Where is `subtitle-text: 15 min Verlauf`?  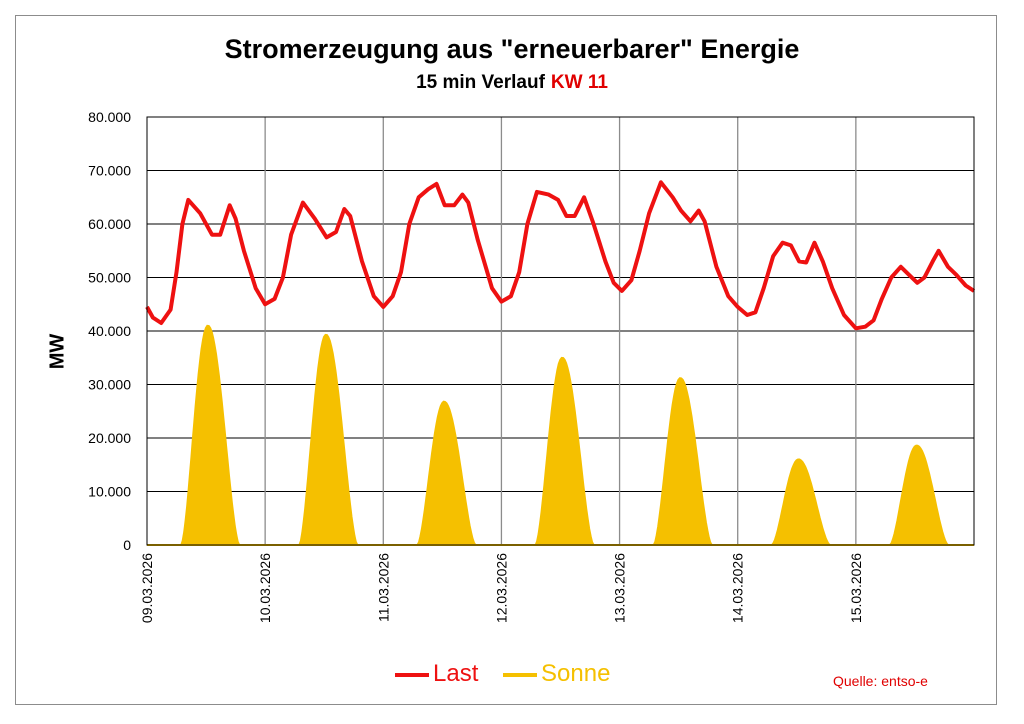
subtitle-text: 15 min Verlauf is located at coordinates (480, 82).